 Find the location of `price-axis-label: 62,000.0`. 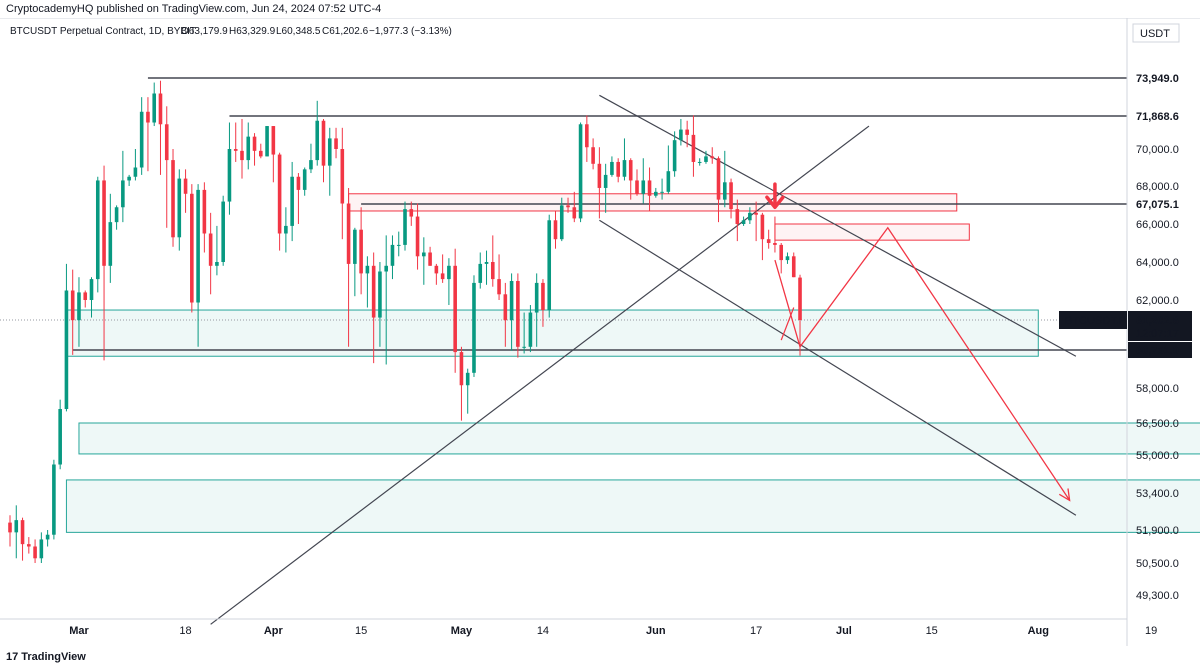

price-axis-label: 62,000.0 is located at coordinates (1157, 301).